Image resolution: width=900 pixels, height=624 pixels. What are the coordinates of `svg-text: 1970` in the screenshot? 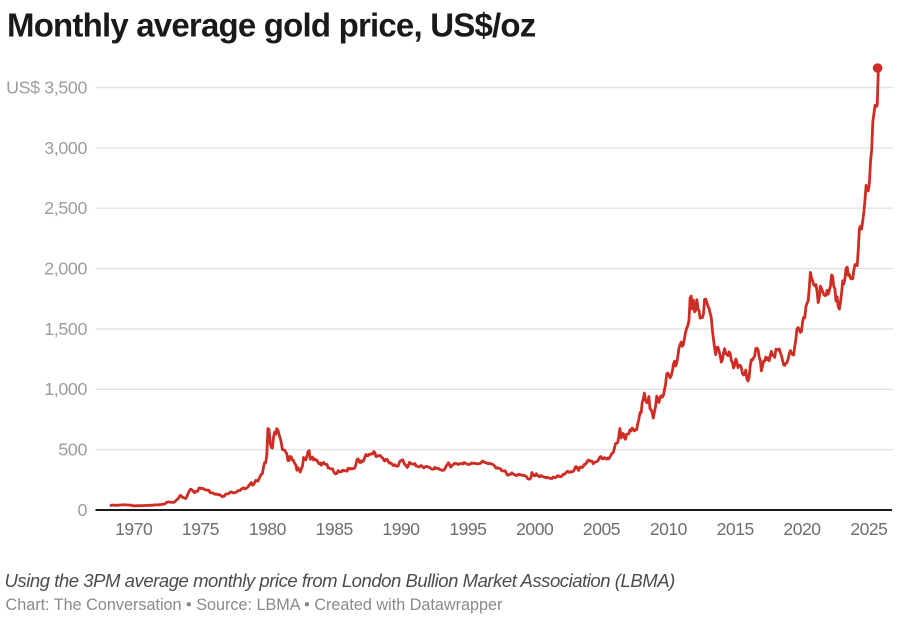 It's located at (134, 529).